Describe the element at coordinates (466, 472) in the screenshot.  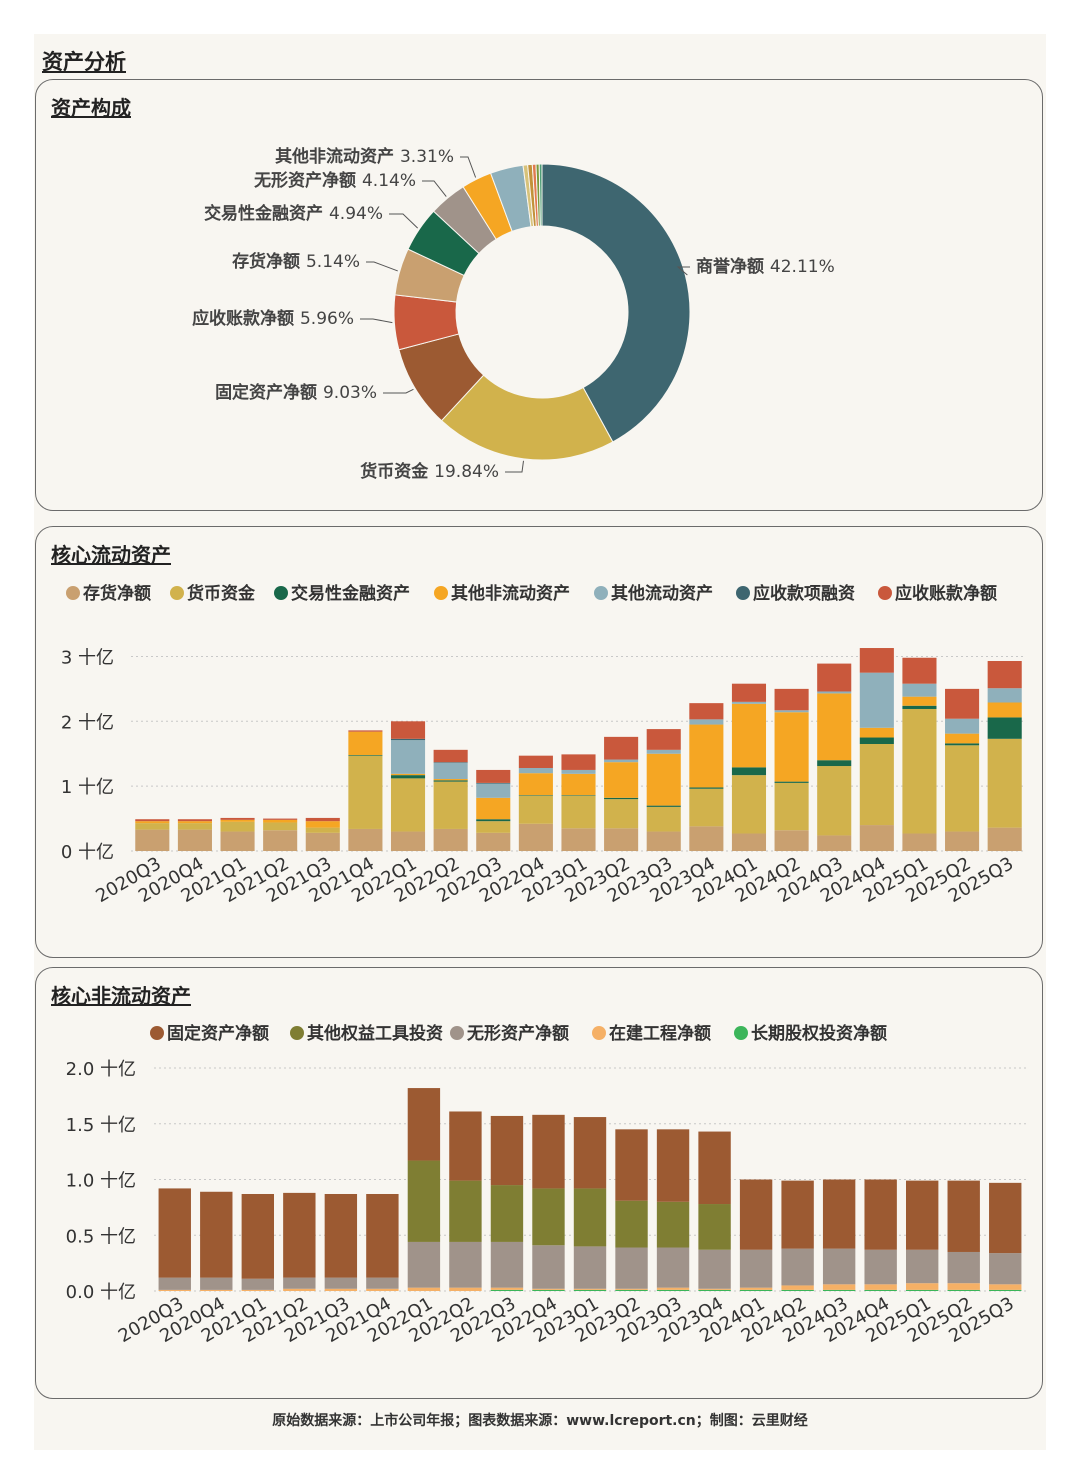
I see `slice-label-percent: 19.84%` at that location.